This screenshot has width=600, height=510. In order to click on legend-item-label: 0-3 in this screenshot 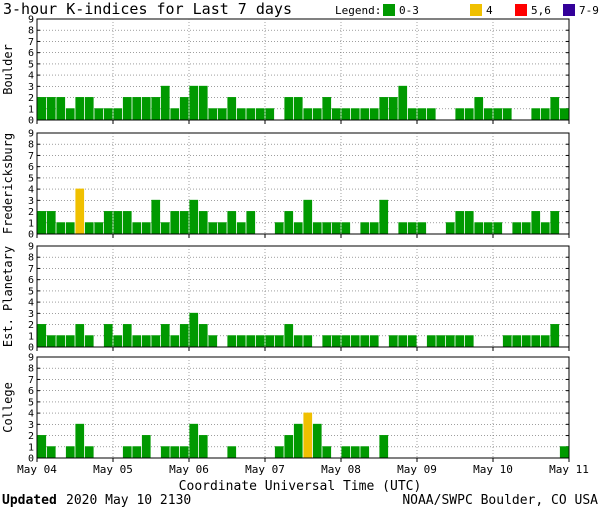, I will do `click(409, 10)`.